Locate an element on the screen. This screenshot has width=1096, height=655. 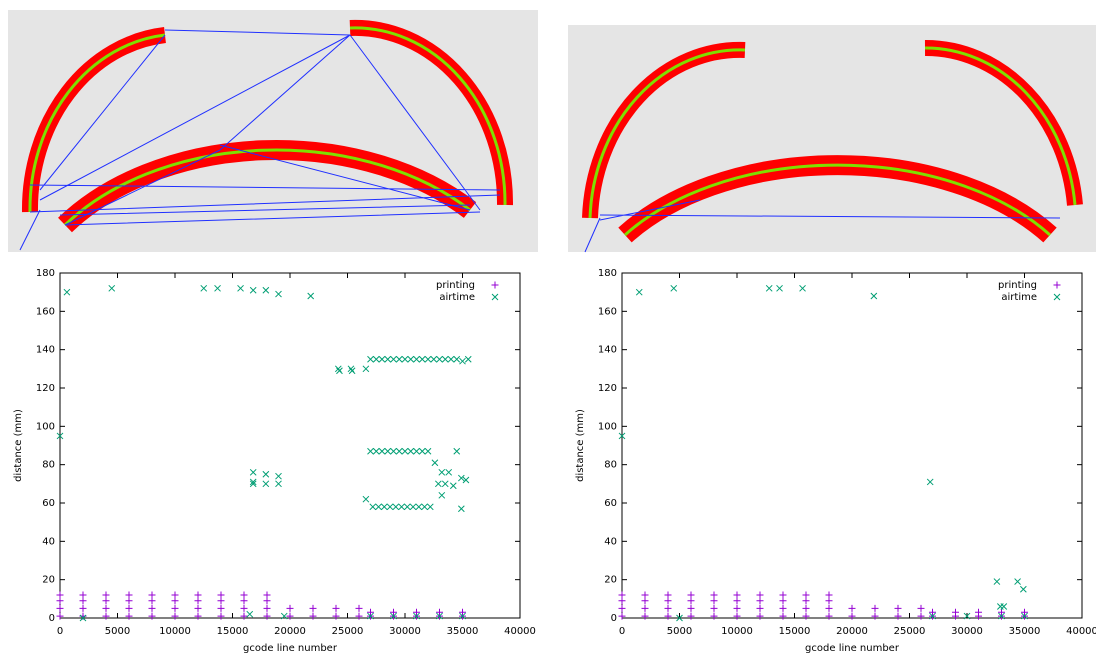
x-tick-label: 15000 is located at coordinates (233, 631).